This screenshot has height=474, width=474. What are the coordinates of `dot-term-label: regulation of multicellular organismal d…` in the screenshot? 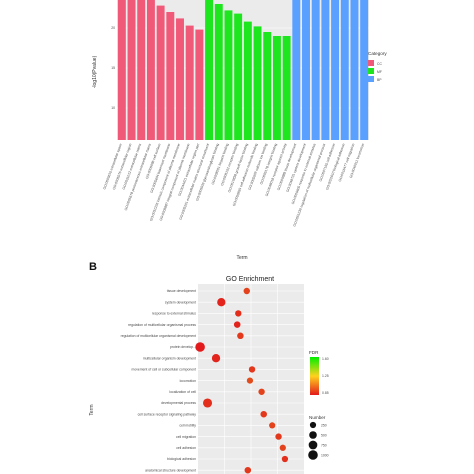 It's located at (158, 336).